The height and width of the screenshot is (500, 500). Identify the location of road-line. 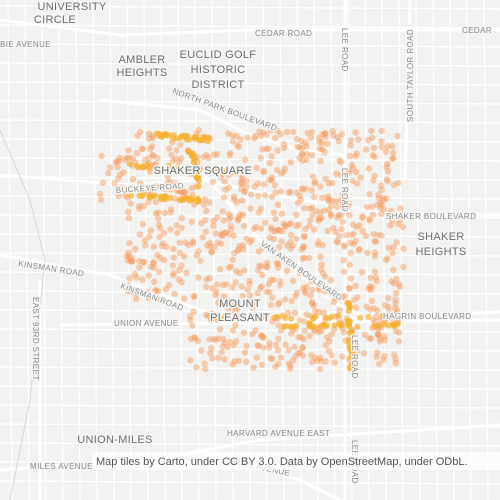
(222, 127).